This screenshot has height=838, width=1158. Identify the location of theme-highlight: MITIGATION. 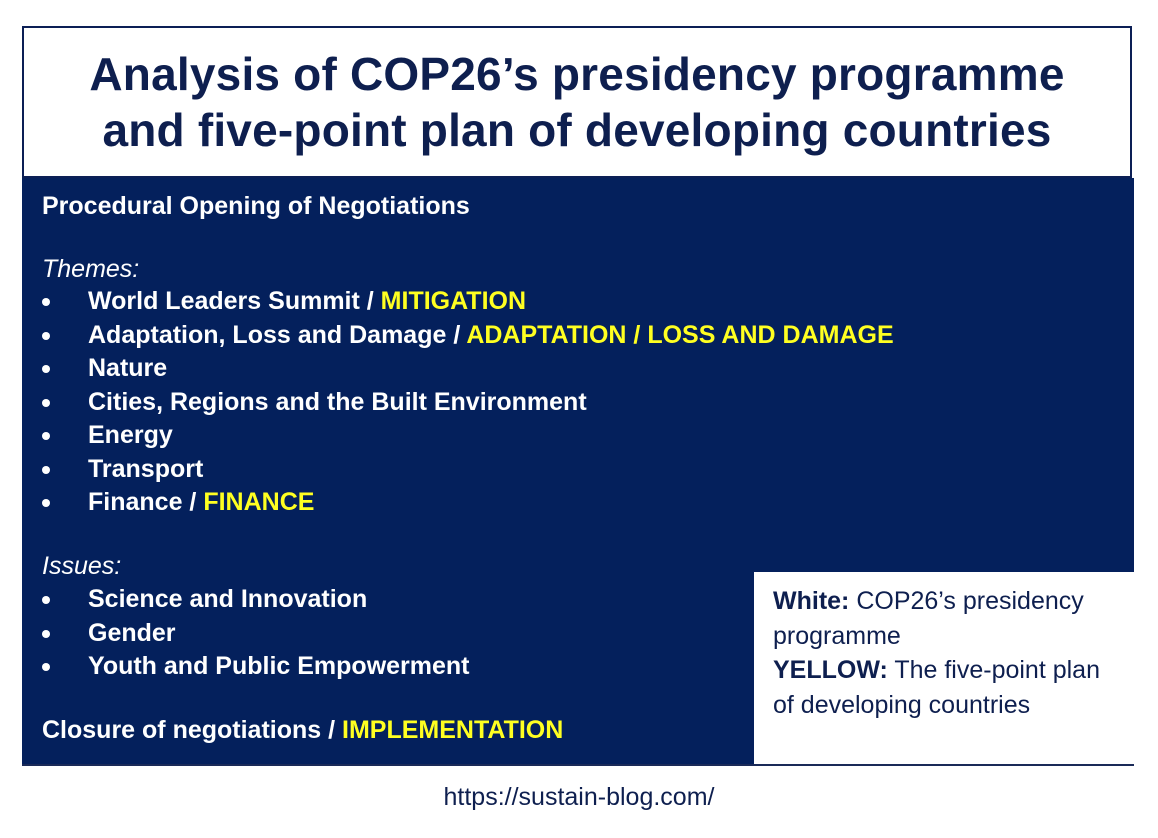
(453, 301).